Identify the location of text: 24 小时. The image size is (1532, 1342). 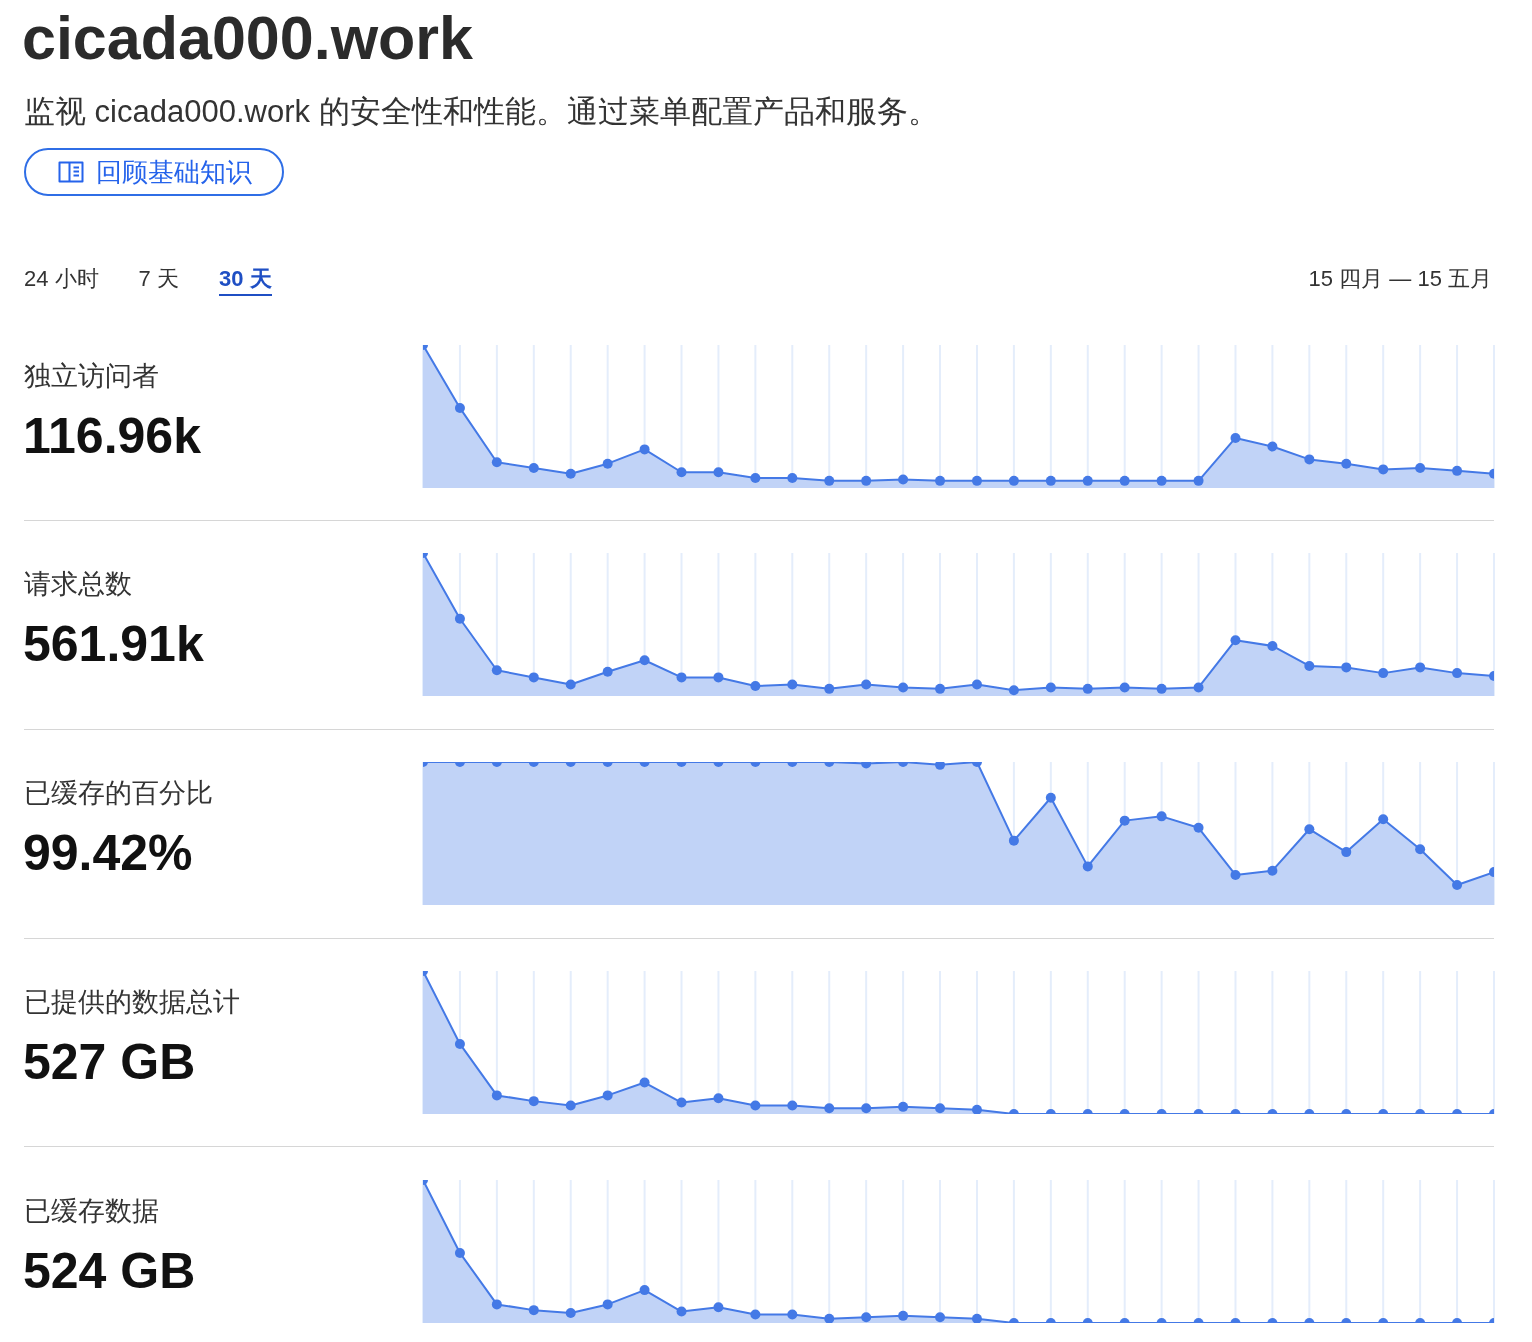
(61, 279).